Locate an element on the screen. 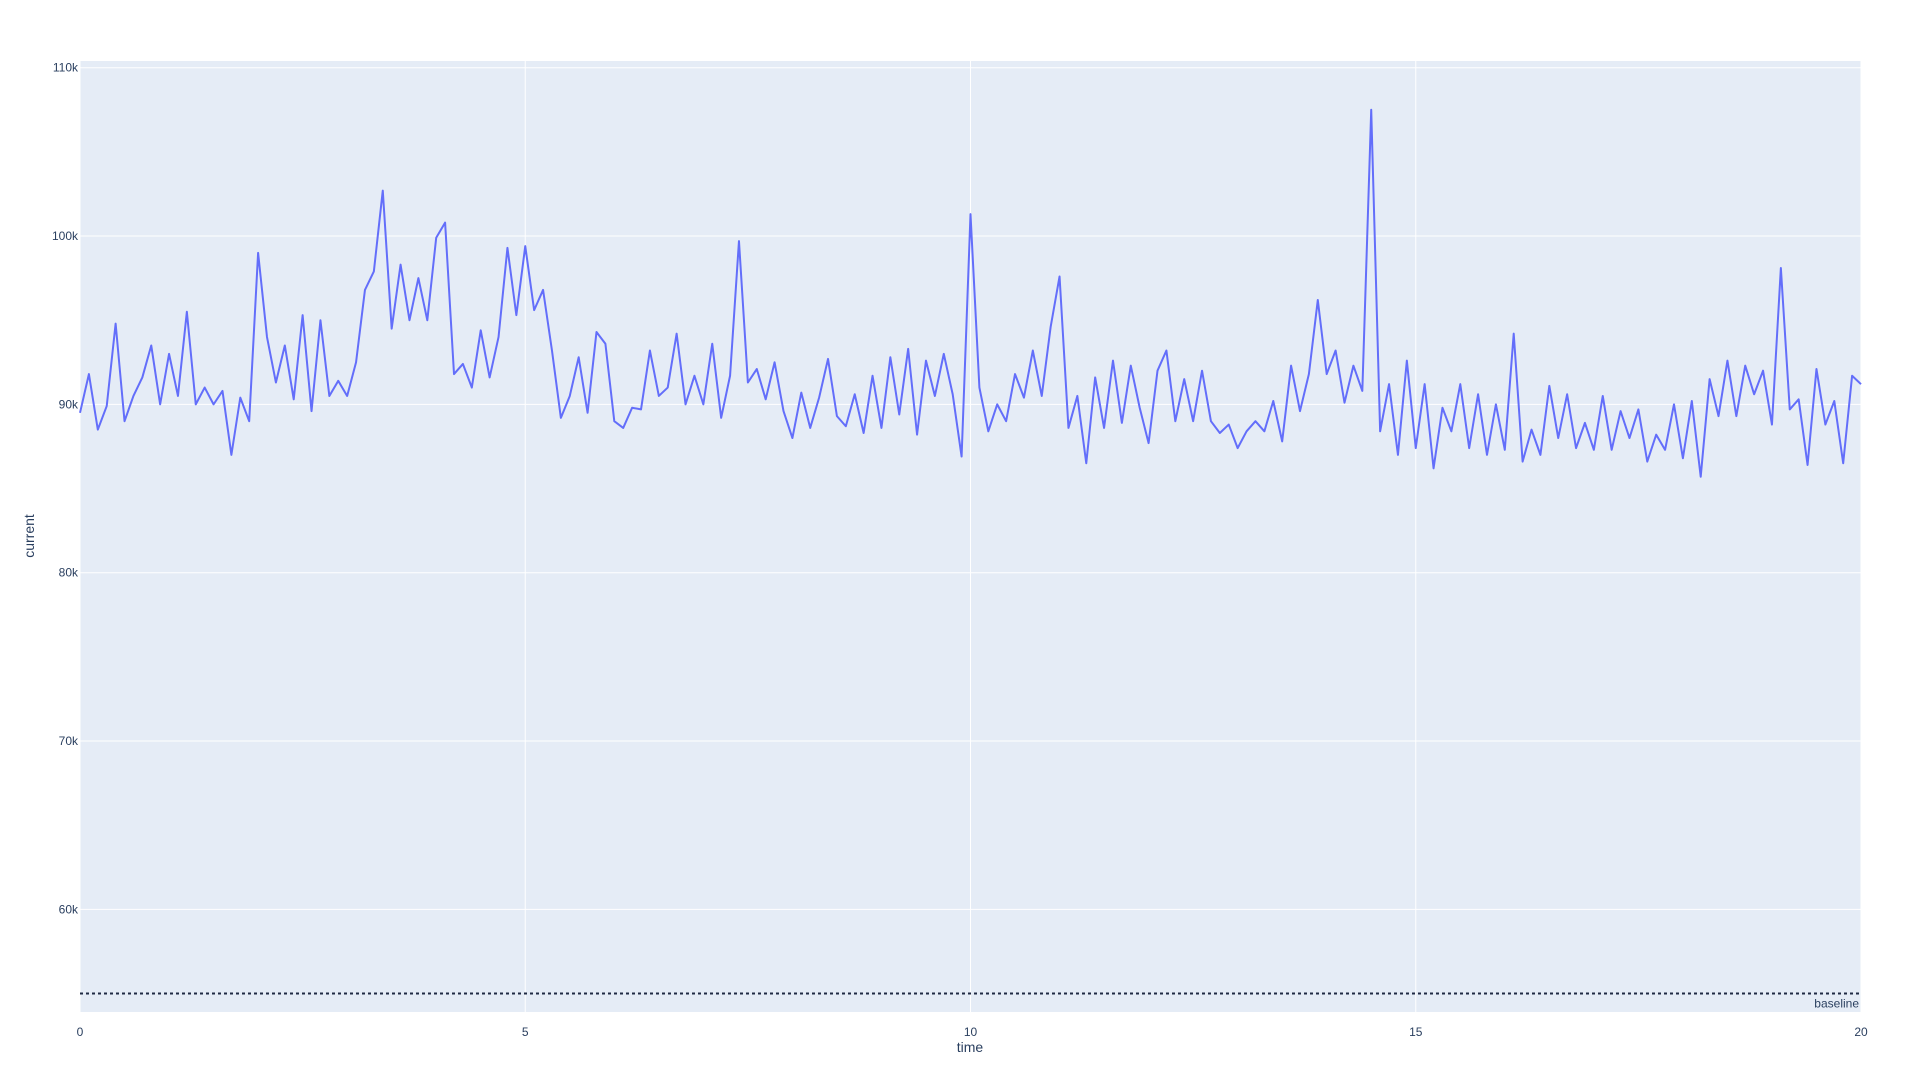  baseline-label: baseline is located at coordinates (1836, 1003).